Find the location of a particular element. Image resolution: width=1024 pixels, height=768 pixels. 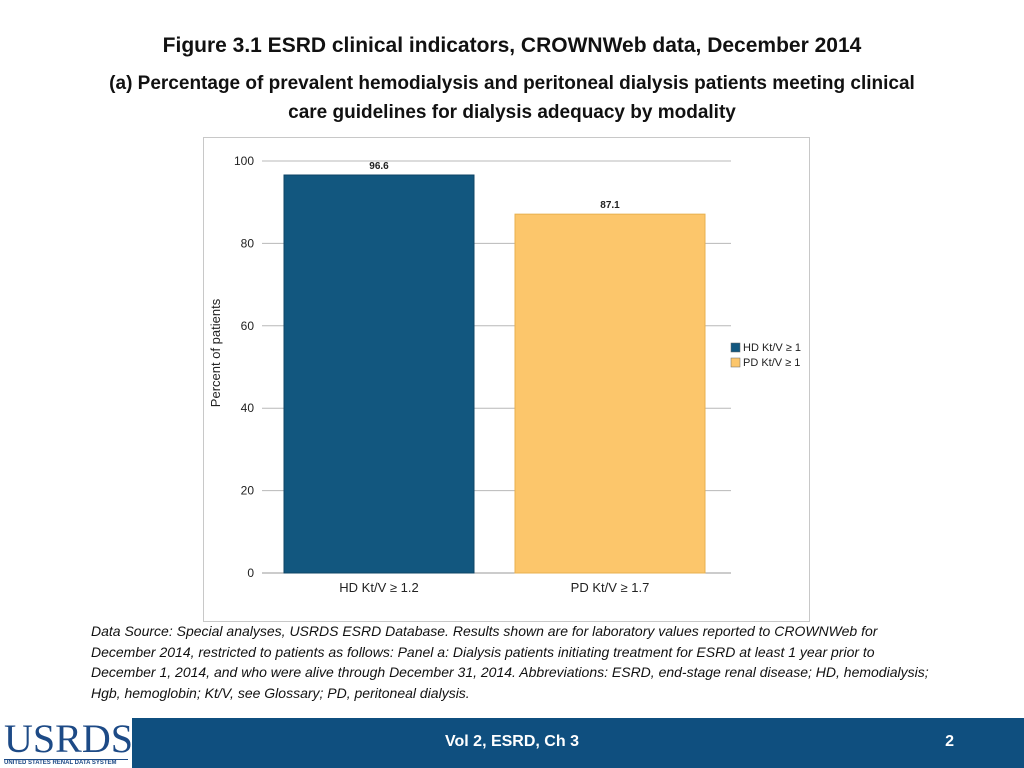

logo-tagline: UNITED STATES RENAL DATA SYSTEM is located at coordinates (60, 763).